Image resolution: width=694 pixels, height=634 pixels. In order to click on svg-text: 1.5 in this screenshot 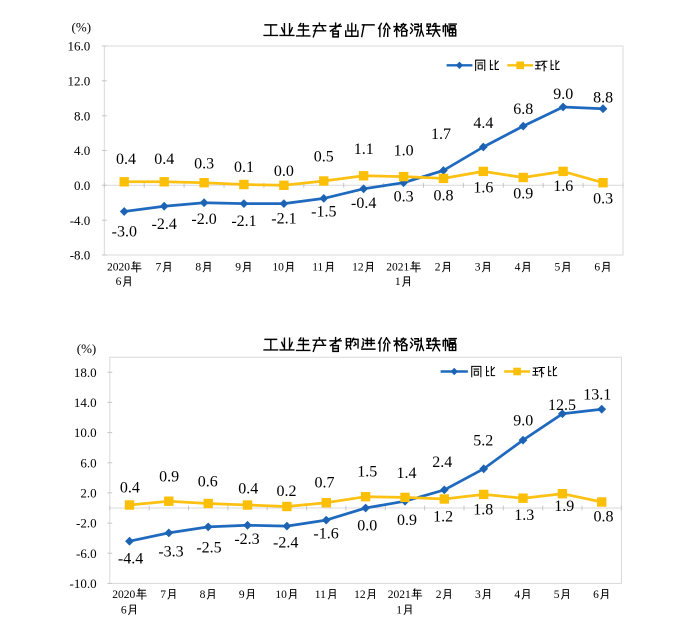, I will do `click(367, 472)`.